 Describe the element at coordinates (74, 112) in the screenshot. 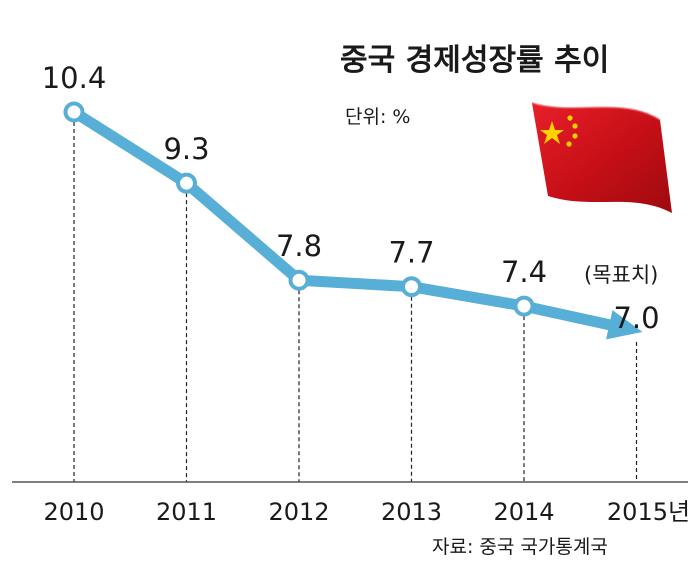

I see `data-point-2010` at that location.